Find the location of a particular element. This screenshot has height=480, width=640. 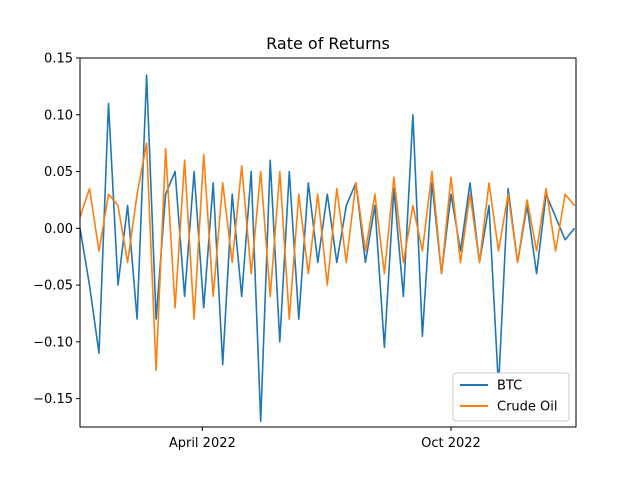

y-tick-label: −0.10 is located at coordinates (53, 342).